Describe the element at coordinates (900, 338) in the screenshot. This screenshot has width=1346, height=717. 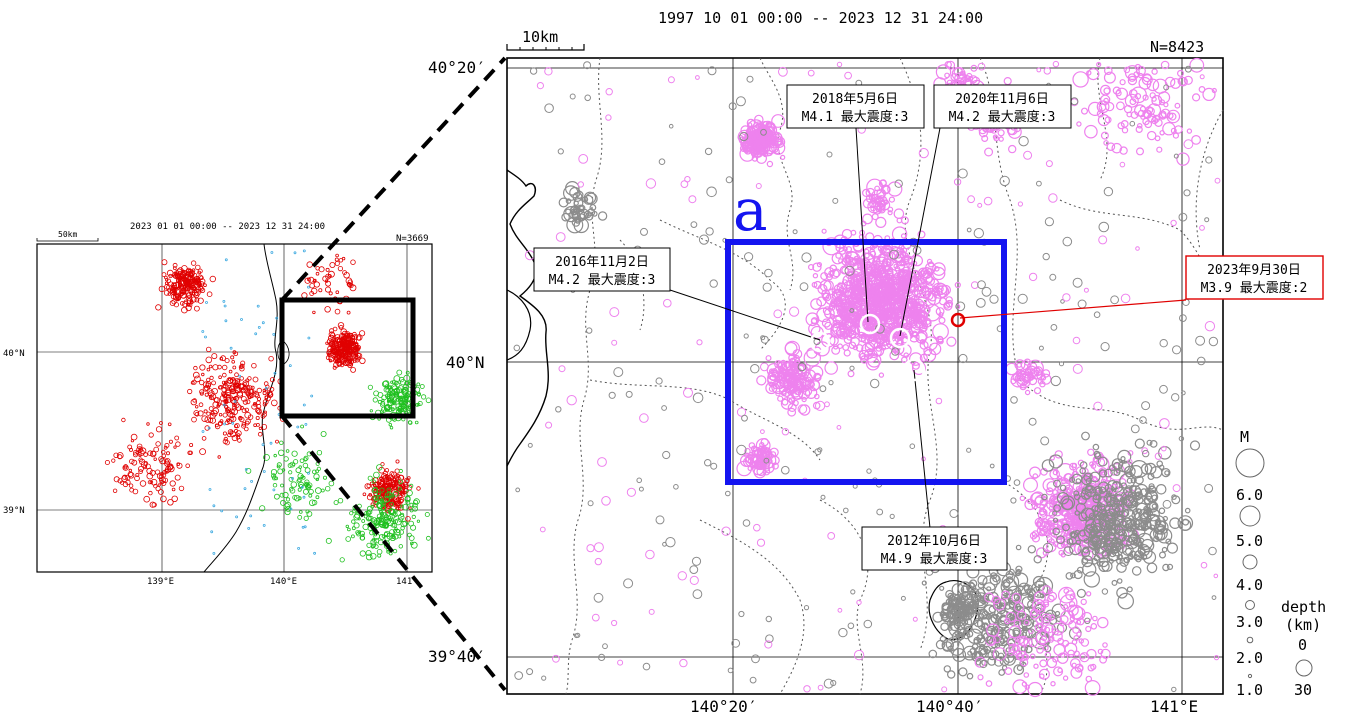
I see `event-2020` at that location.